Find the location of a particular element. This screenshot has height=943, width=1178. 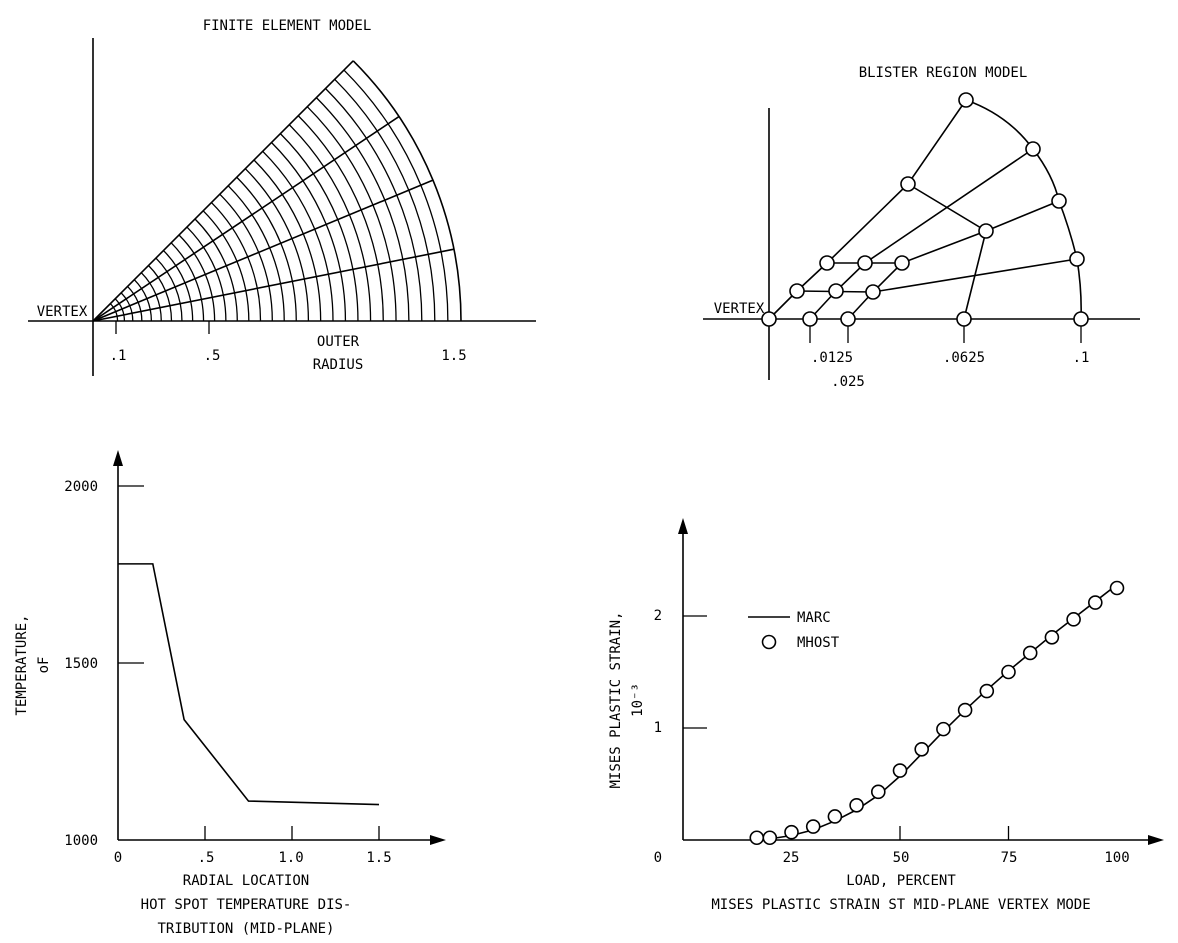

temp-y-ticks is located at coordinates (131, 574).